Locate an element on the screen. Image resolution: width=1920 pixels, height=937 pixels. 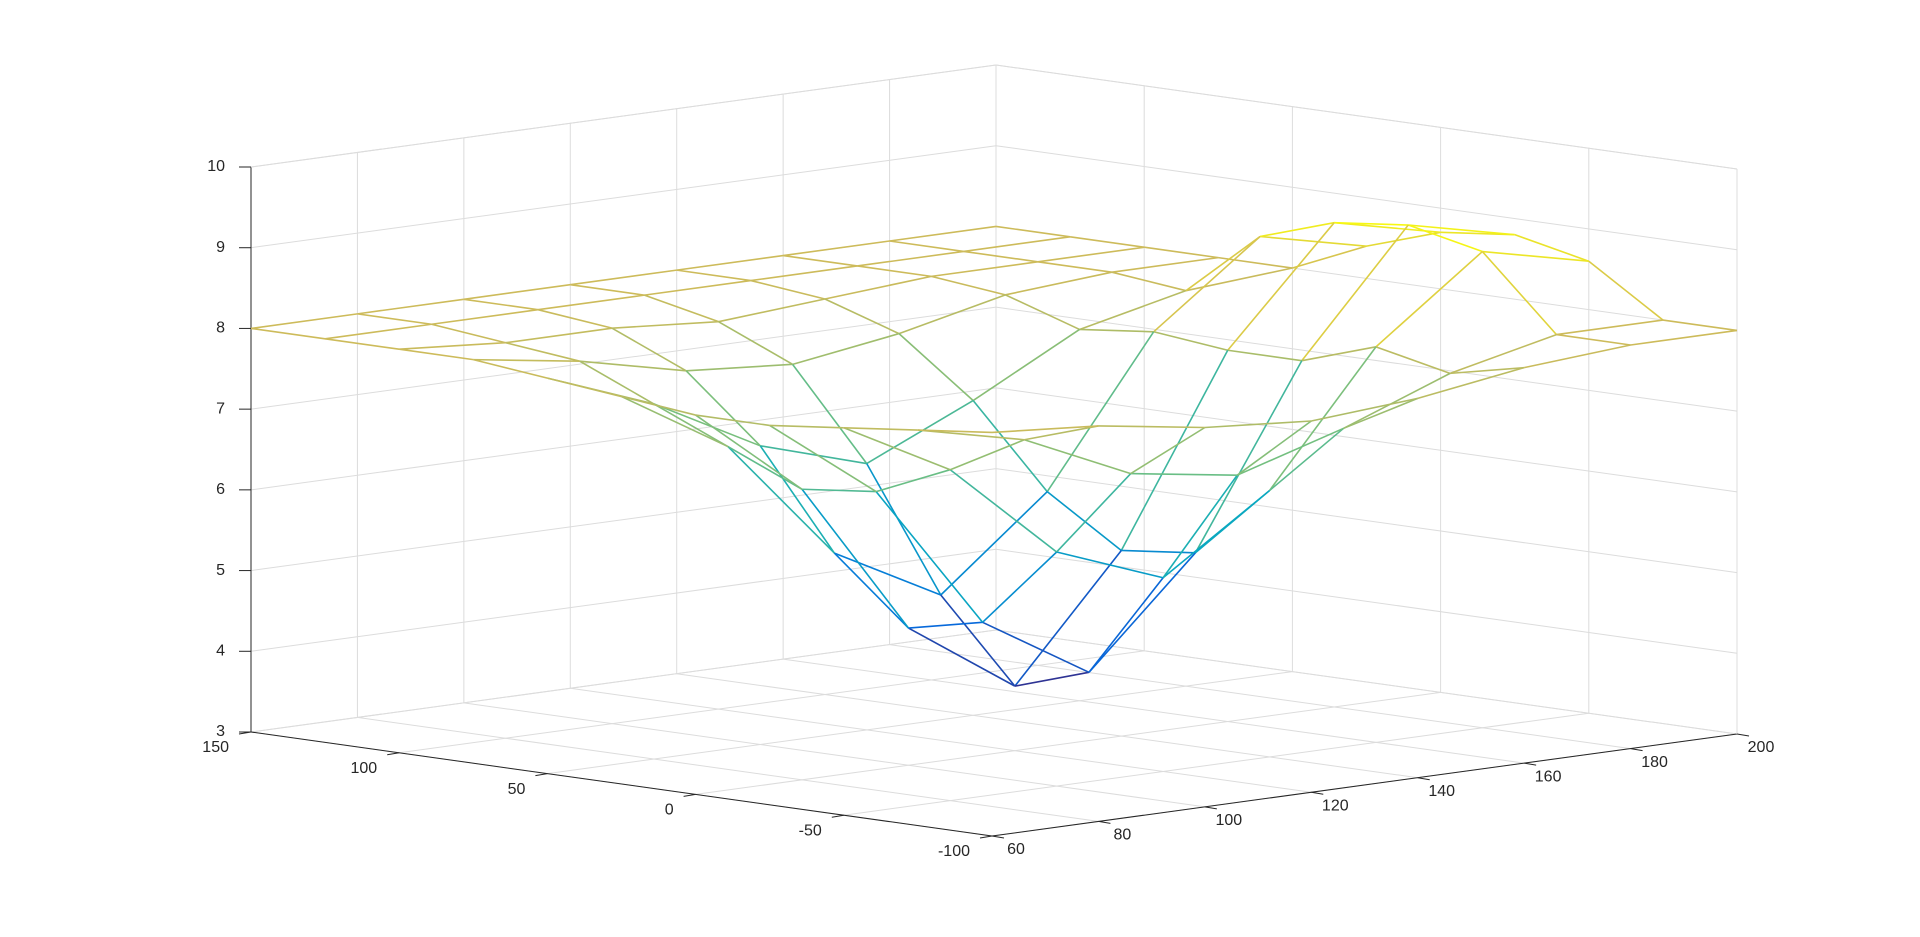
y-tick-label: -100 is located at coordinates (954, 851).